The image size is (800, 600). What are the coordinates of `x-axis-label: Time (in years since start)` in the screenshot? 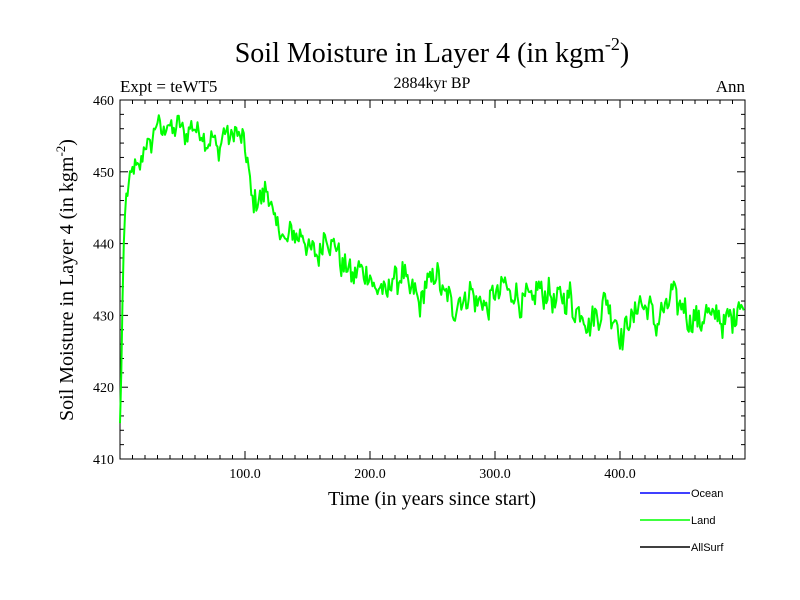 It's located at (432, 499).